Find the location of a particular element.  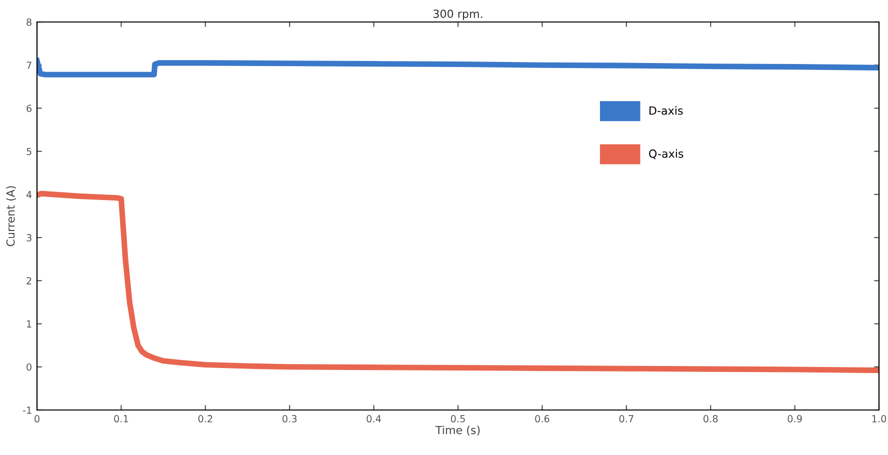

legend-label: Q-axis is located at coordinates (666, 154).